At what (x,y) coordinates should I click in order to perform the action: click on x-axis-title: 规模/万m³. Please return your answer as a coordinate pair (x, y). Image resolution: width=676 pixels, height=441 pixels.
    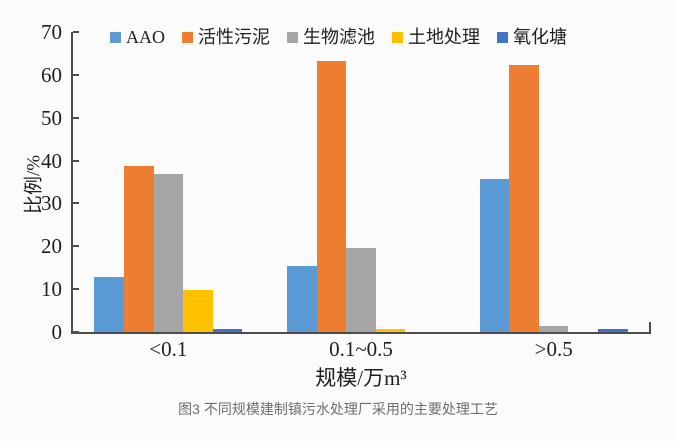
    Looking at the image, I should click on (361, 378).